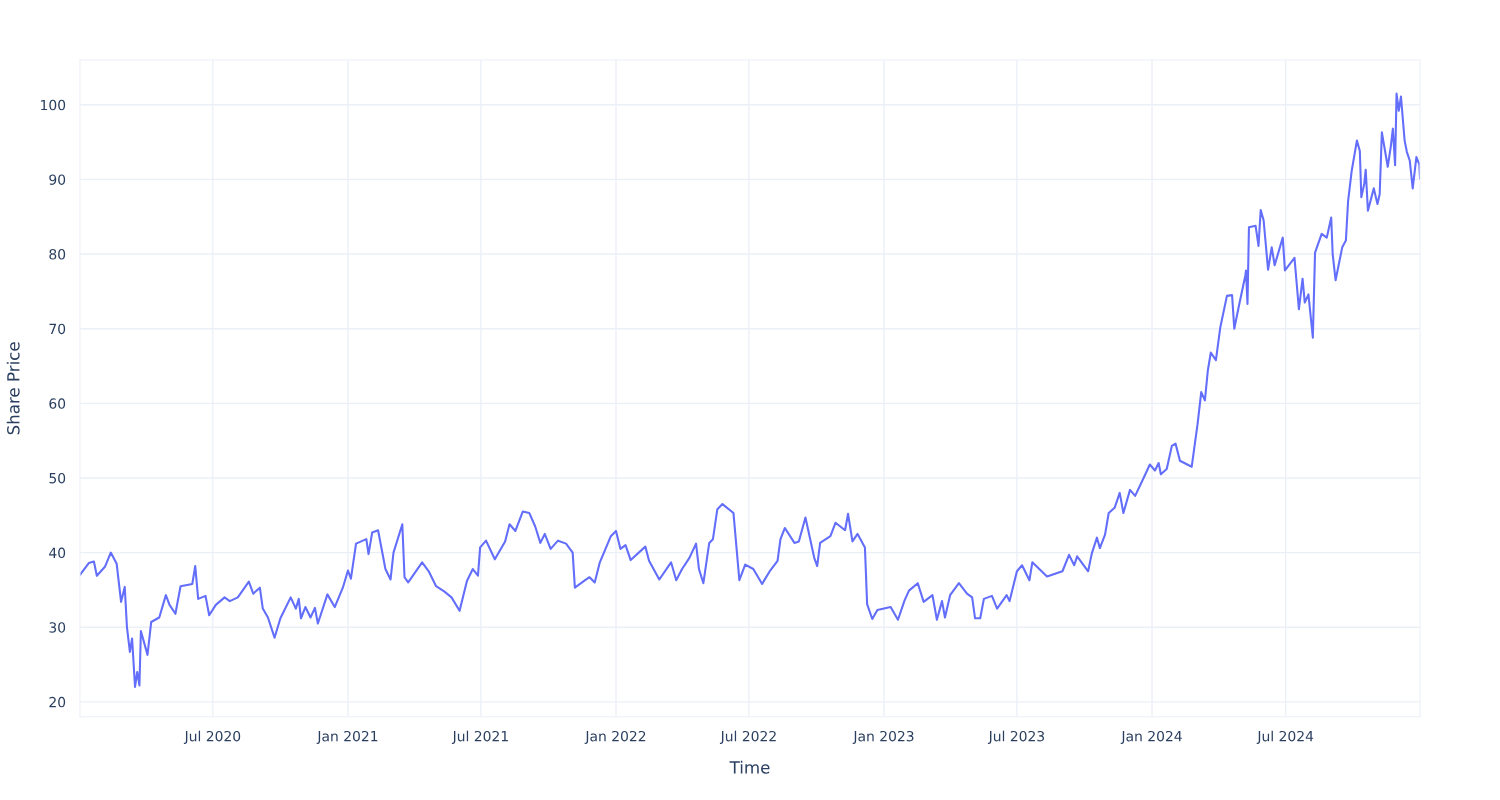  I want to click on x-tick-label: Jul 2021, so click(479, 737).